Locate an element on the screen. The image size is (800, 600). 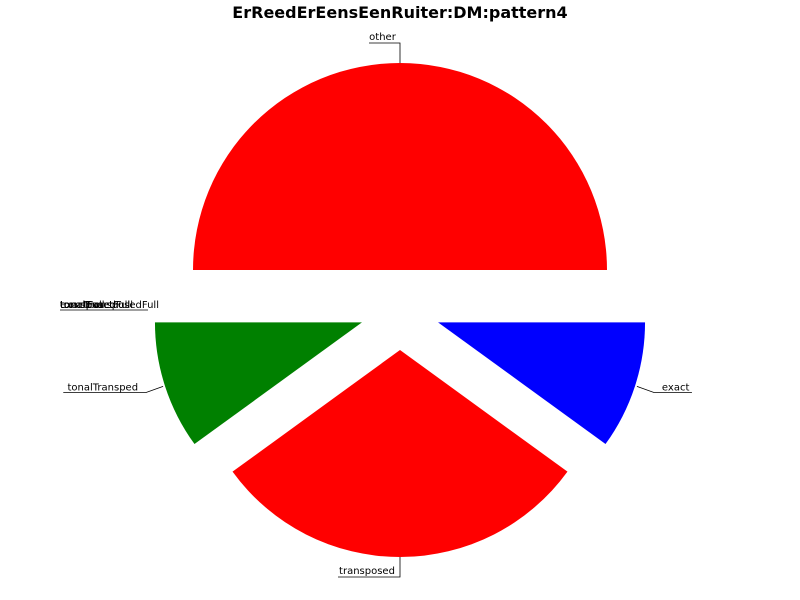
slice-label-transposedFull: transposedFull is located at coordinates (96, 305).